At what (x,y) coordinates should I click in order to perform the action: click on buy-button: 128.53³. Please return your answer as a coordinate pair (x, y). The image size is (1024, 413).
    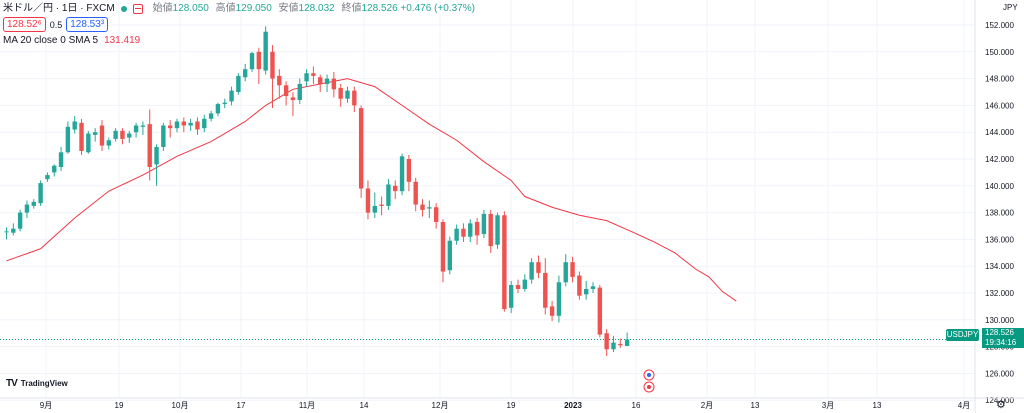
    Looking at the image, I should click on (87, 24).